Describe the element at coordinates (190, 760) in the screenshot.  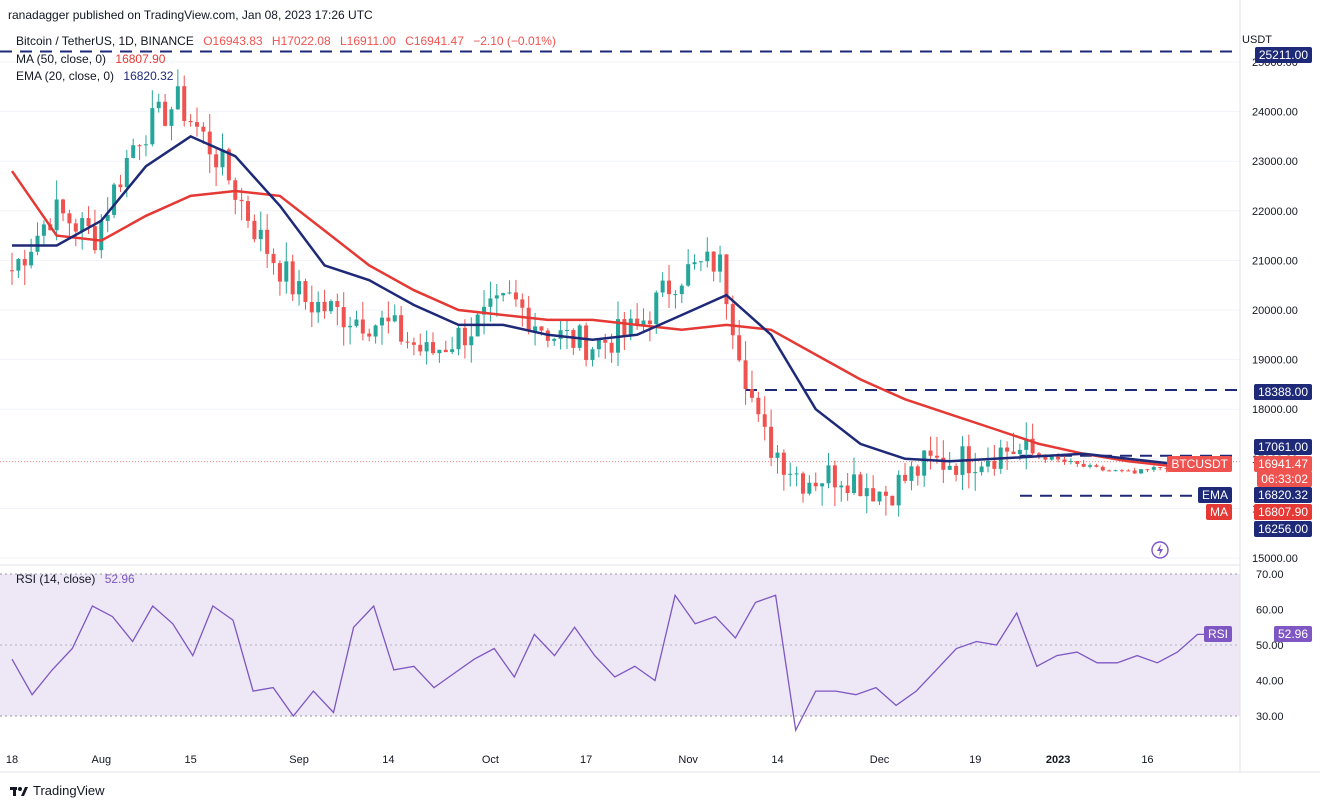
I see `time-tick-label: 15` at that location.